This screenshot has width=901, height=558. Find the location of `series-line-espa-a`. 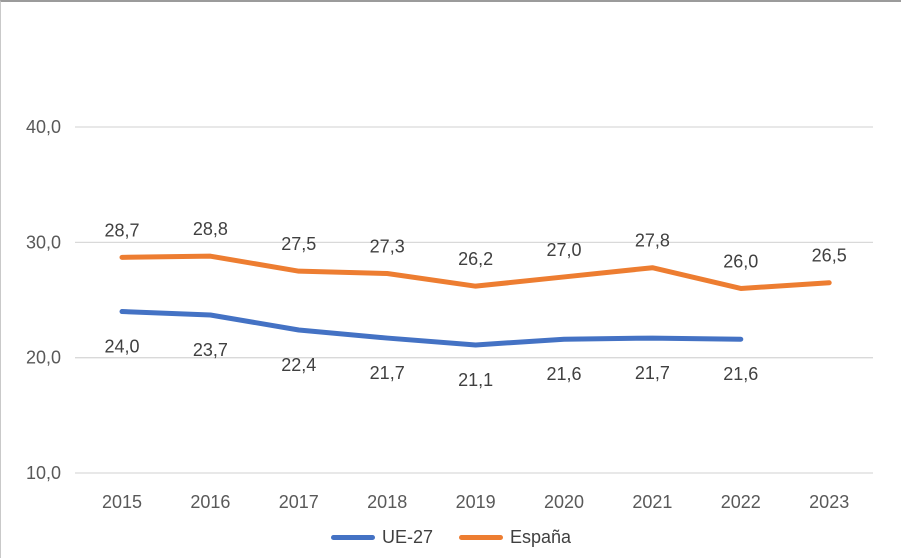

series-line-espa-a is located at coordinates (475, 272).